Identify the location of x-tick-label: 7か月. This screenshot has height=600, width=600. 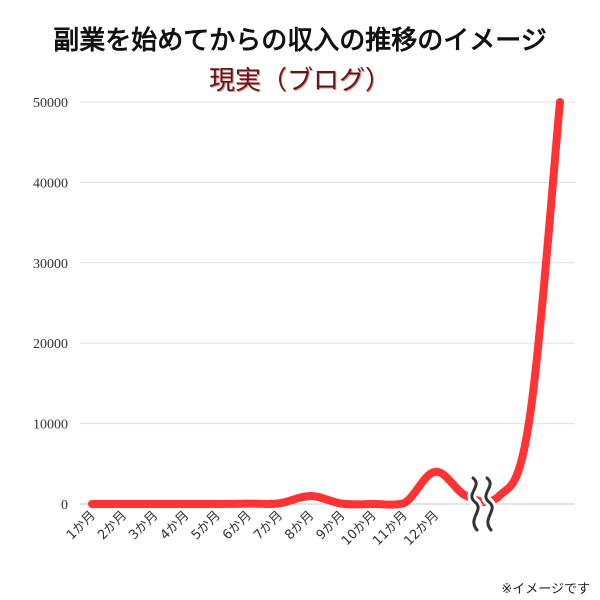
(268, 525).